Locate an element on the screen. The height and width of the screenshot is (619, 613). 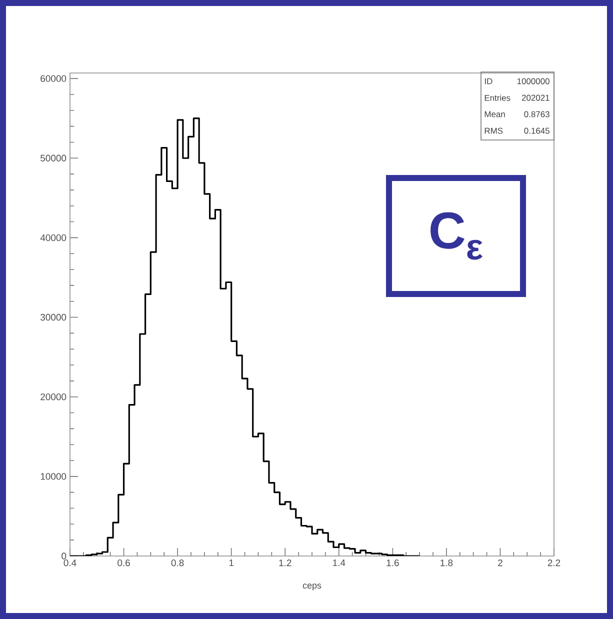
annotation: 0.1645 is located at coordinates (537, 131).